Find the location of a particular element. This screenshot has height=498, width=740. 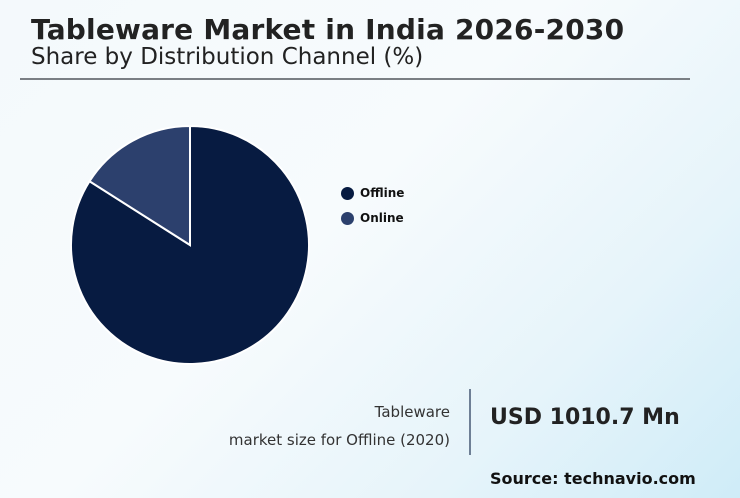

legend: Offline Online is located at coordinates (372, 205).